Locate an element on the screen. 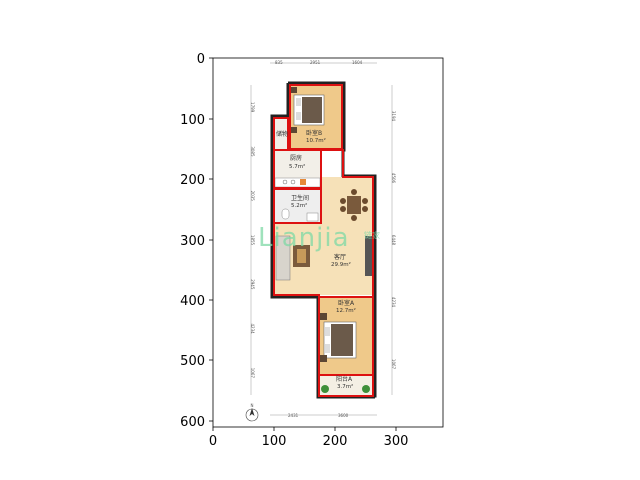  y-axis: 0 100 200 300 400 500 600 is located at coordinates (196, 241).